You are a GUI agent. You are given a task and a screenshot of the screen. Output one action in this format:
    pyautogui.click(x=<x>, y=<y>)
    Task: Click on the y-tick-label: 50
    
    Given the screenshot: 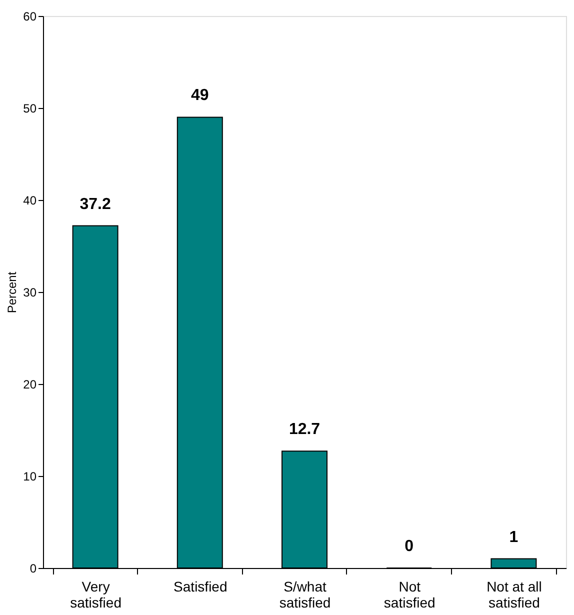 What is the action you would take?
    pyautogui.click(x=30, y=109)
    